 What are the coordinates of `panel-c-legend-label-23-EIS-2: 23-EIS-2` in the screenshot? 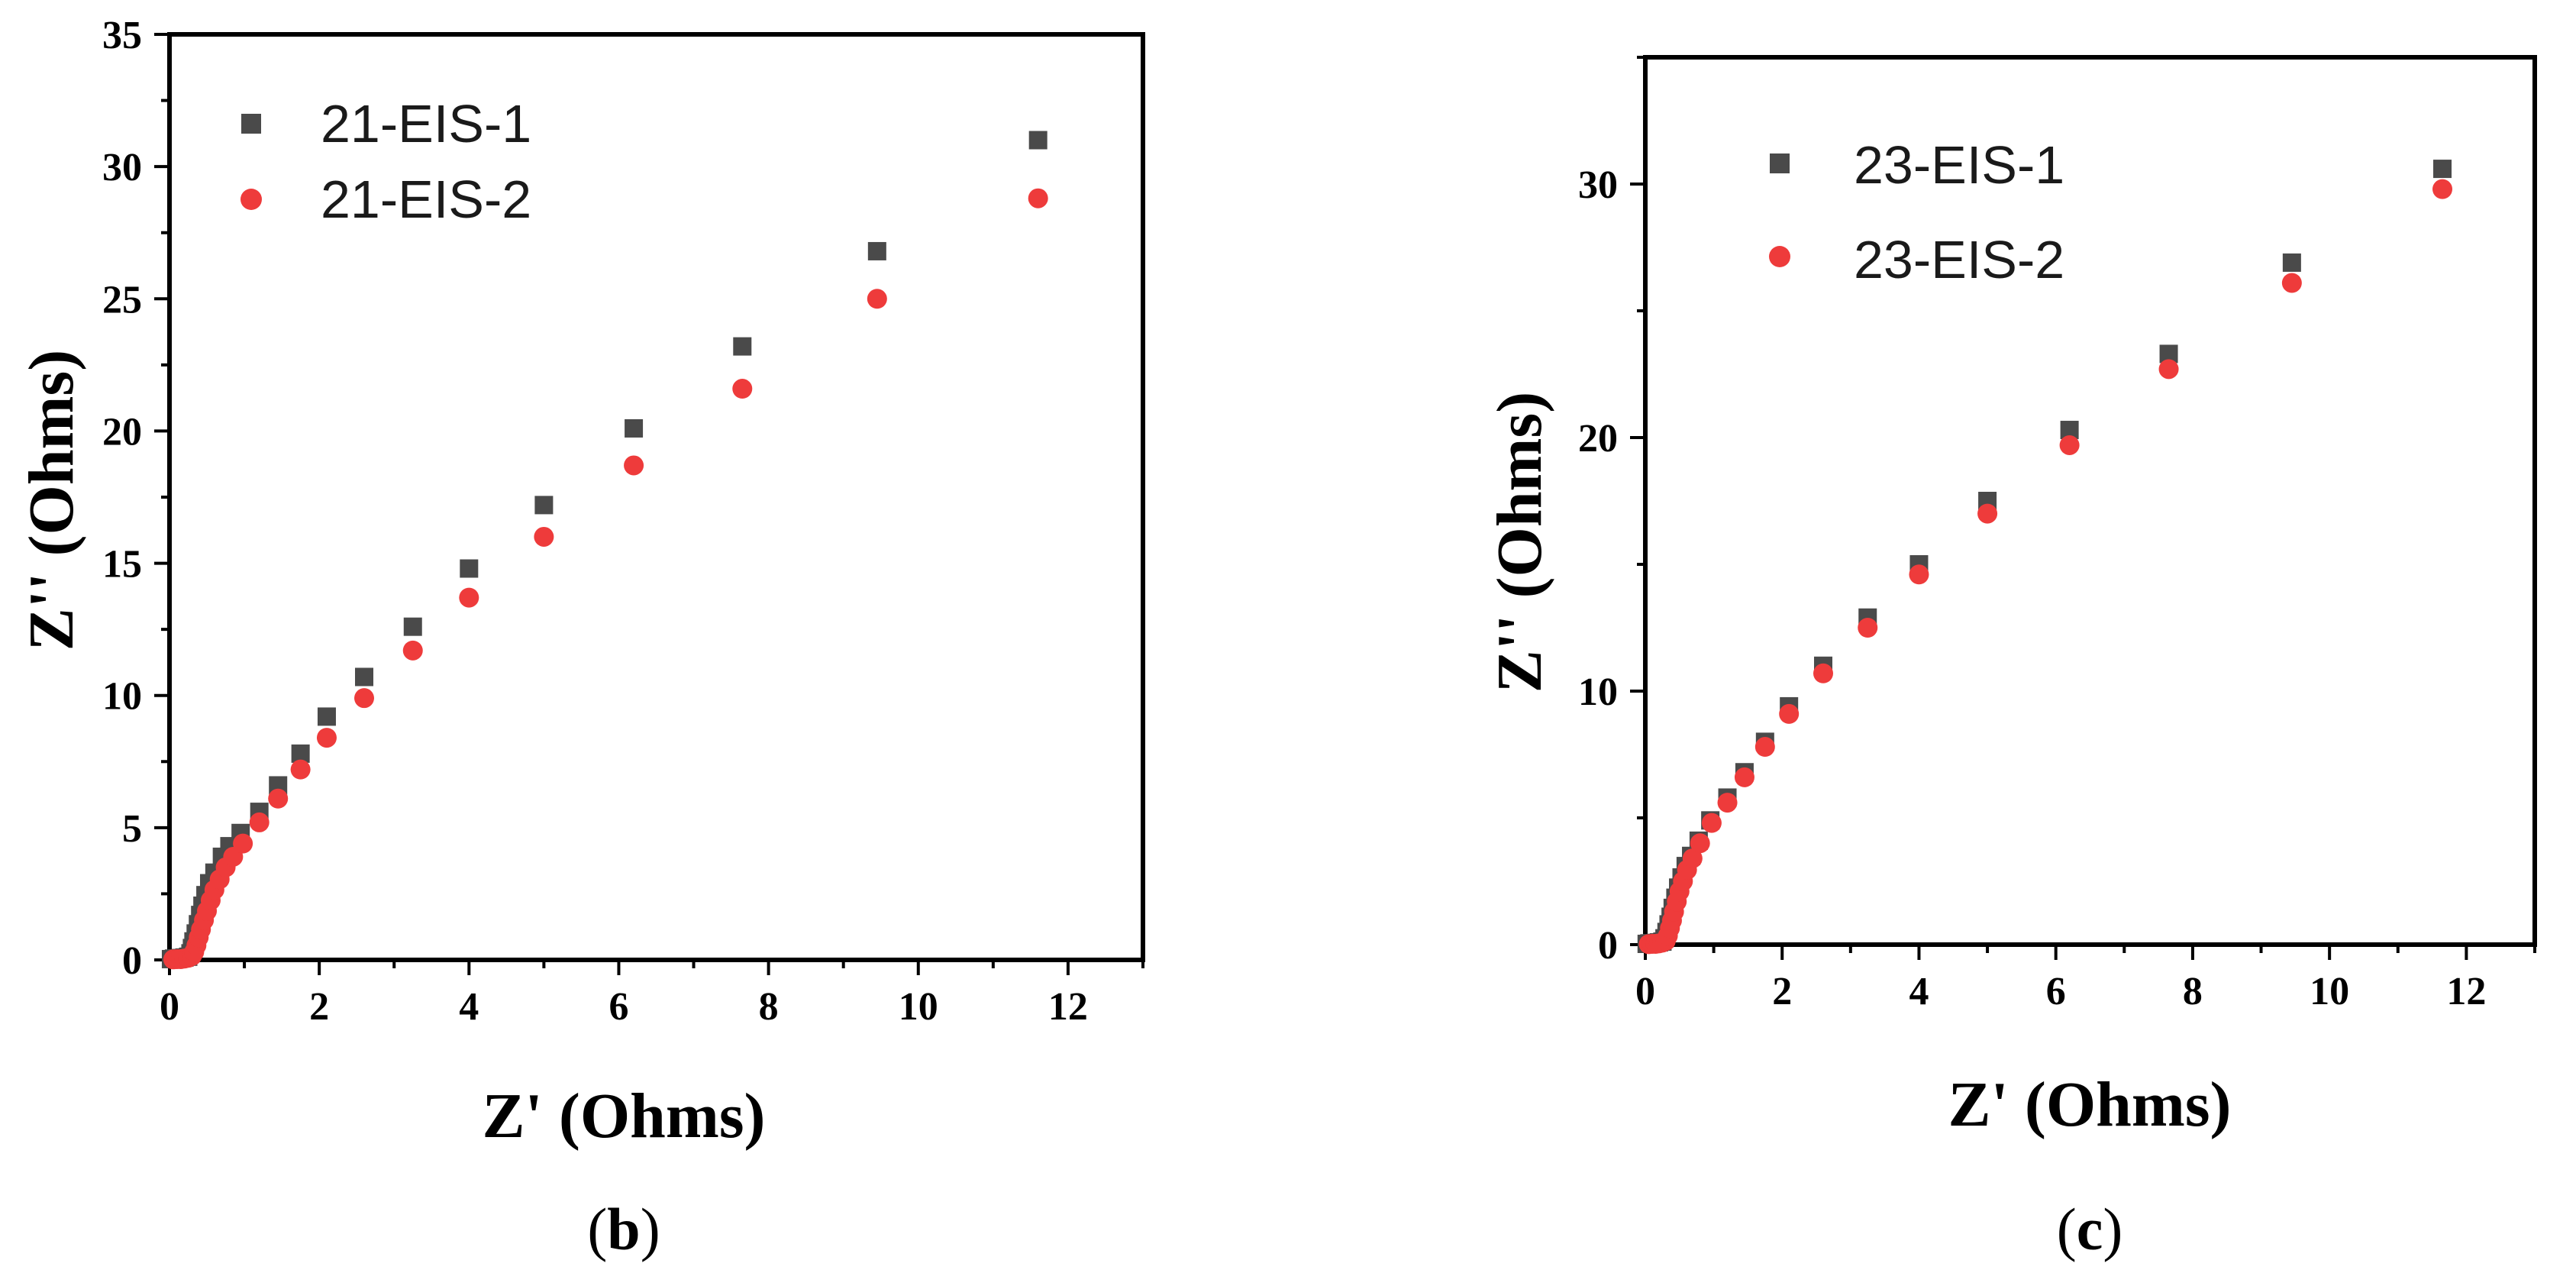 It's located at (1959, 260).